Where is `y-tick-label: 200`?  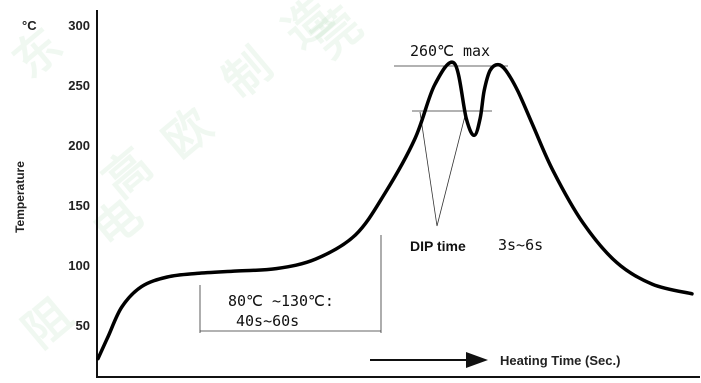
y-tick-label: 200 is located at coordinates (79, 145).